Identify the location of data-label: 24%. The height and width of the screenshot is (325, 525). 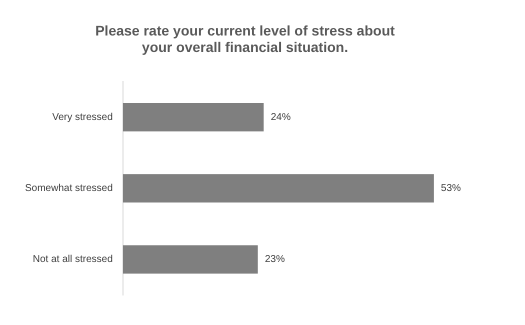
(280, 117).